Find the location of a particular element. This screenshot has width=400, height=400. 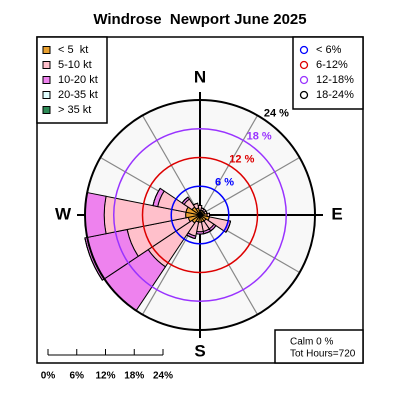

ring-label: 6 % is located at coordinates (224, 182).